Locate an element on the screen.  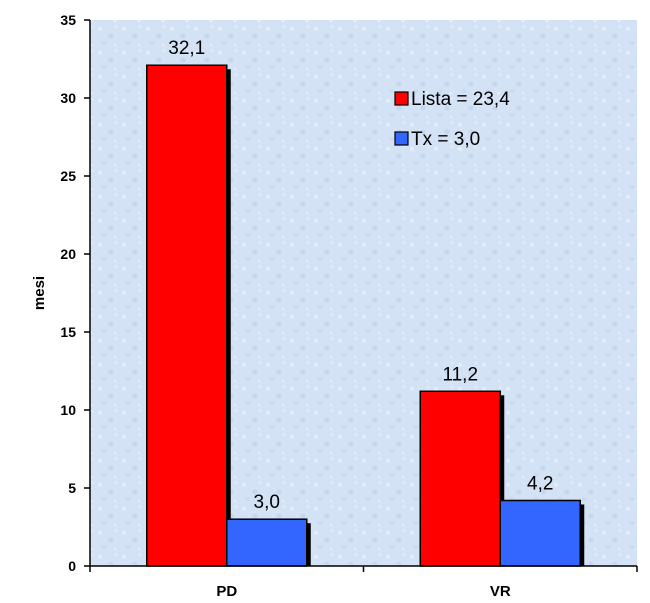
y-tick-label: 30 is located at coordinates (68, 98).